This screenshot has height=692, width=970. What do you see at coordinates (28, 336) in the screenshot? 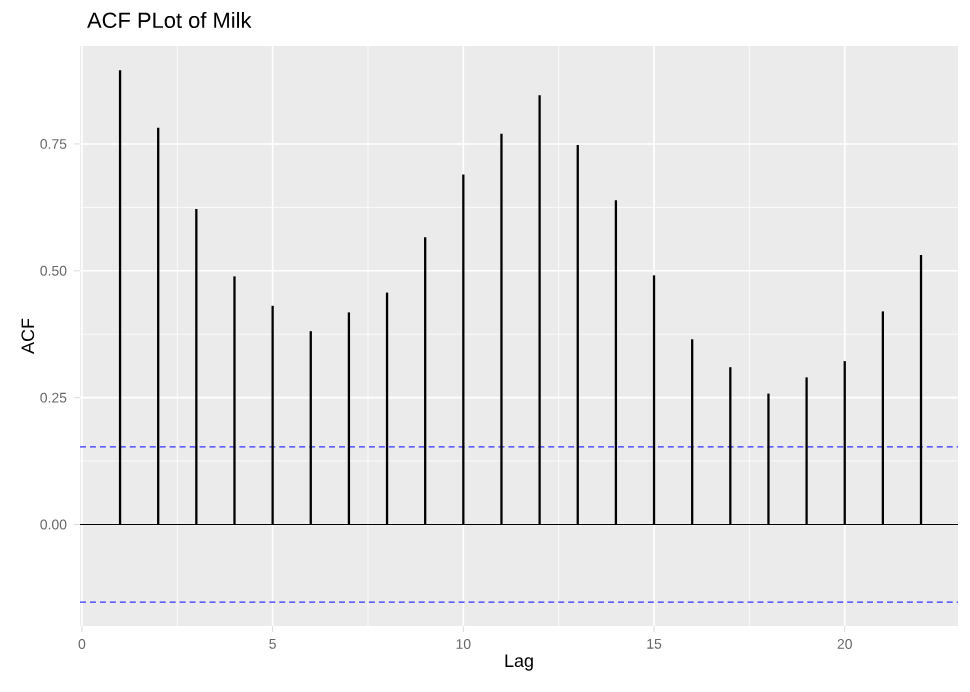
I see `y-axis-title: ACF` at bounding box center [28, 336].